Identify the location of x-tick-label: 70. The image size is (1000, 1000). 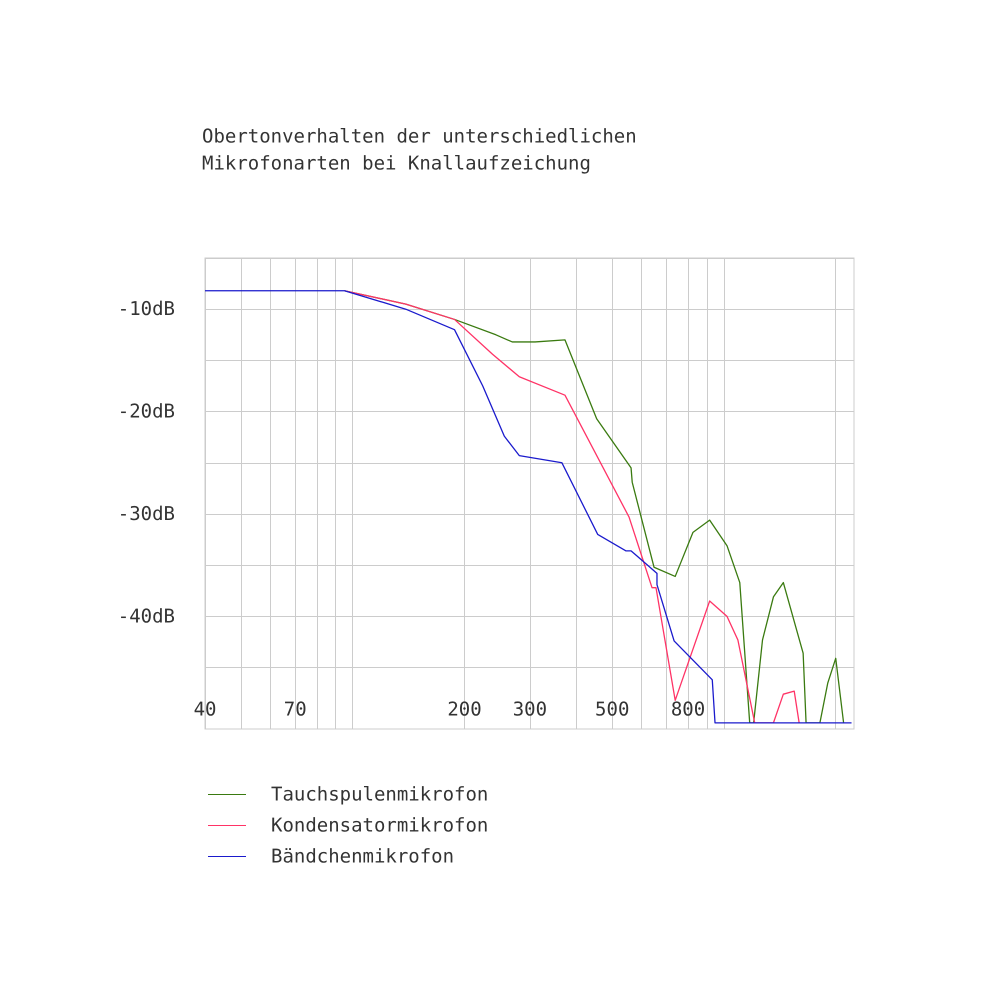
(295, 709).